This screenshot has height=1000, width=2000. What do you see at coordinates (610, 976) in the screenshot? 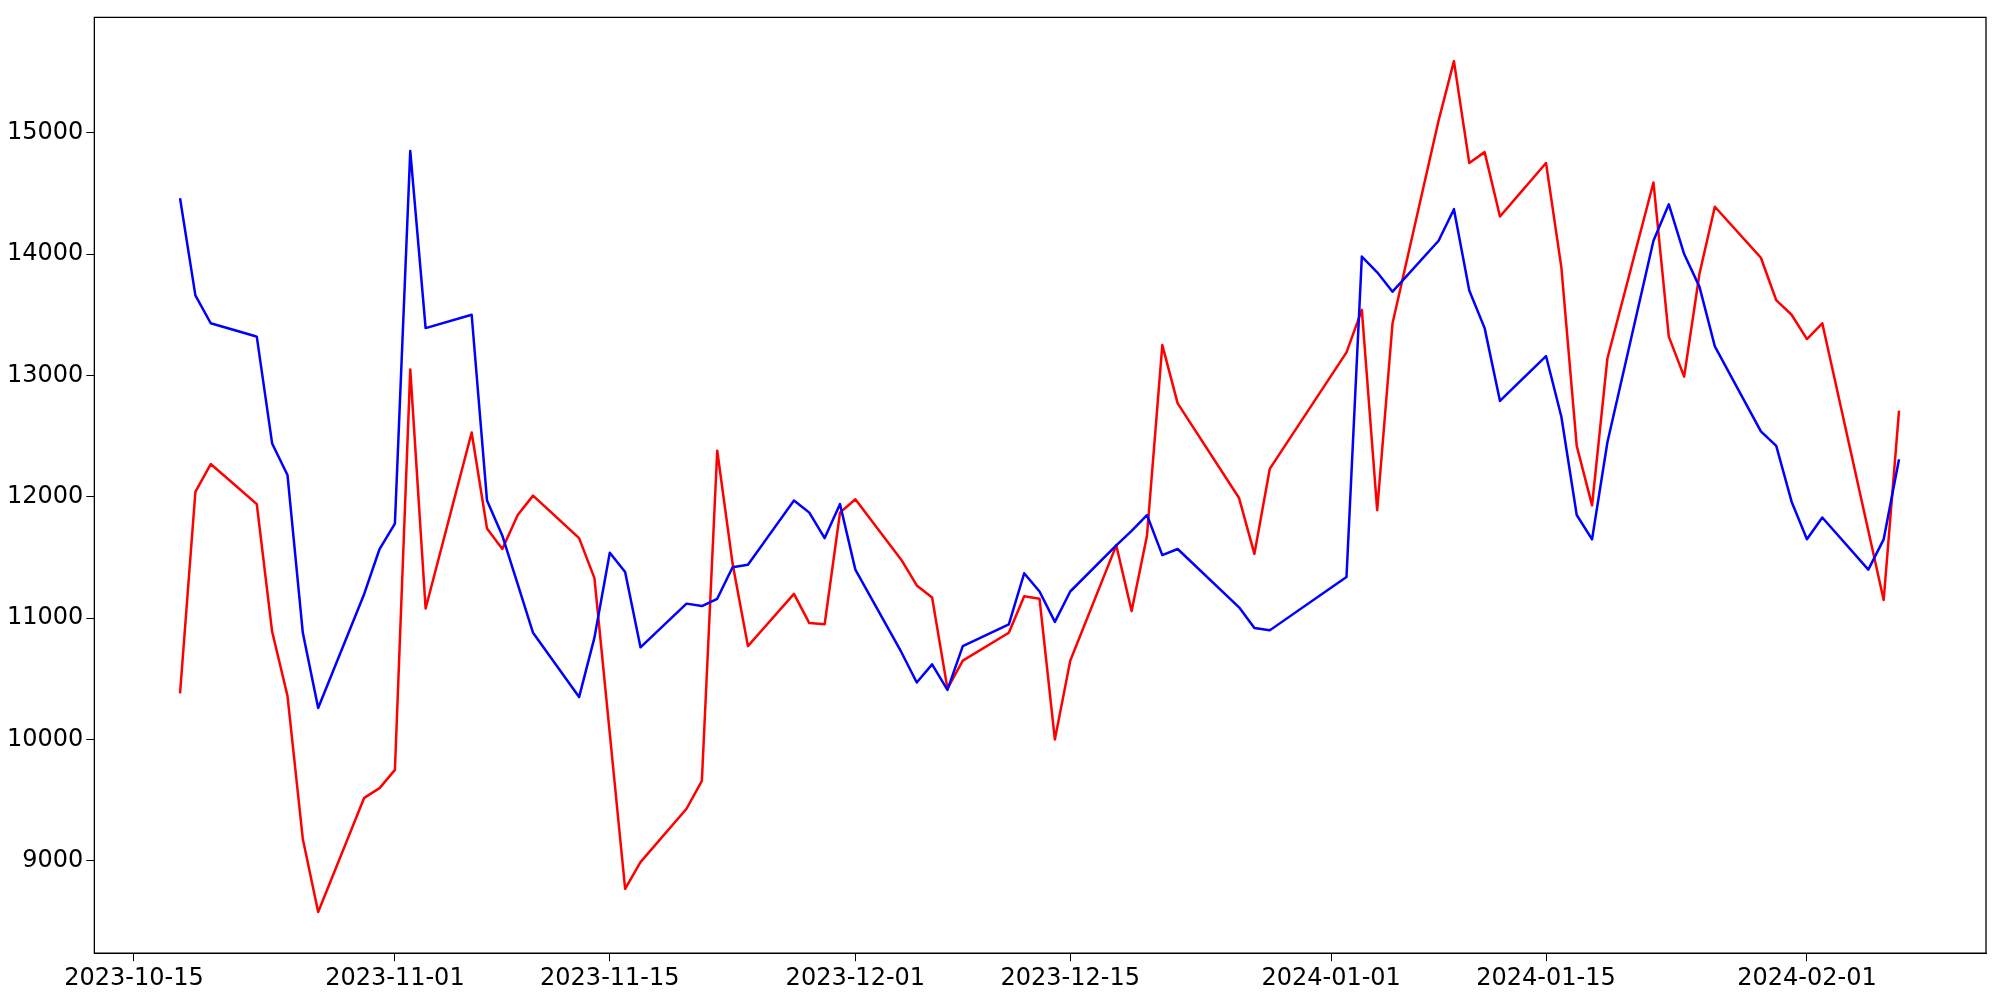
I see `x-tick-label: 2023-11-15` at bounding box center [610, 976].